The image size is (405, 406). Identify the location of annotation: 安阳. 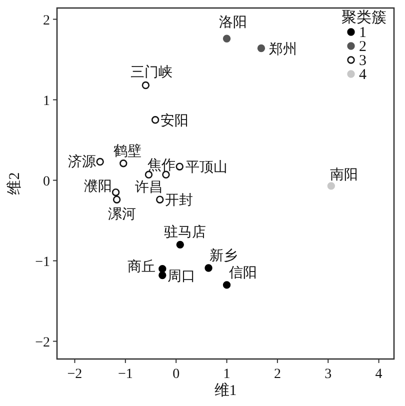
(174, 120).